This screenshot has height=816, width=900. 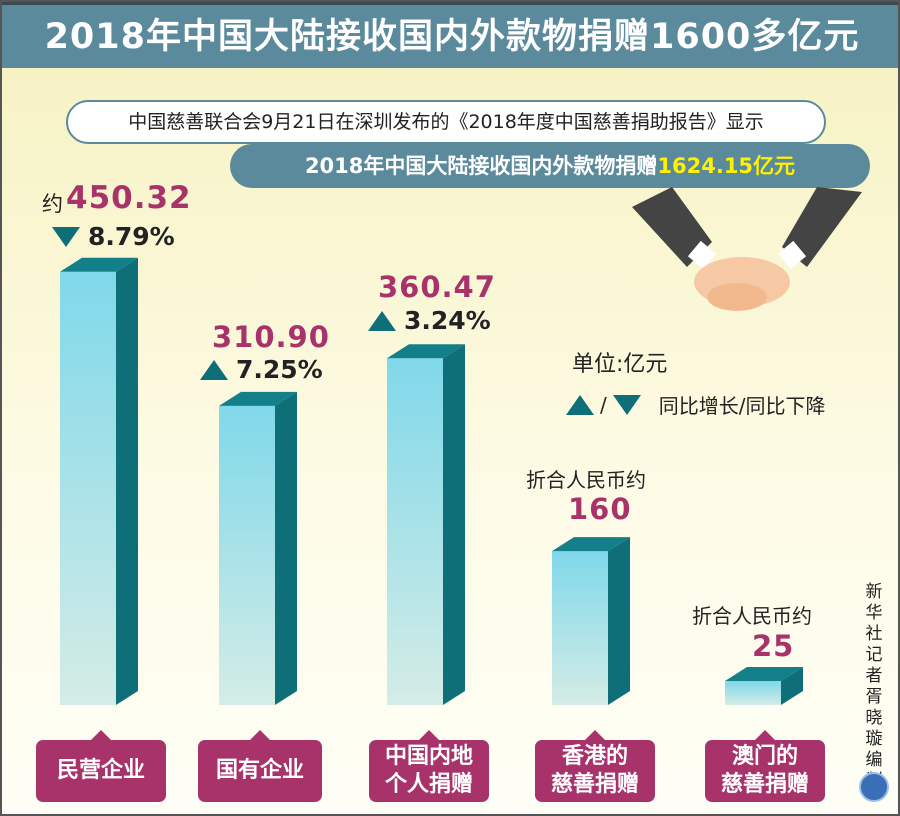 What do you see at coordinates (620, 364) in the screenshot?
I see `unit-label: 单位:亿元` at bounding box center [620, 364].